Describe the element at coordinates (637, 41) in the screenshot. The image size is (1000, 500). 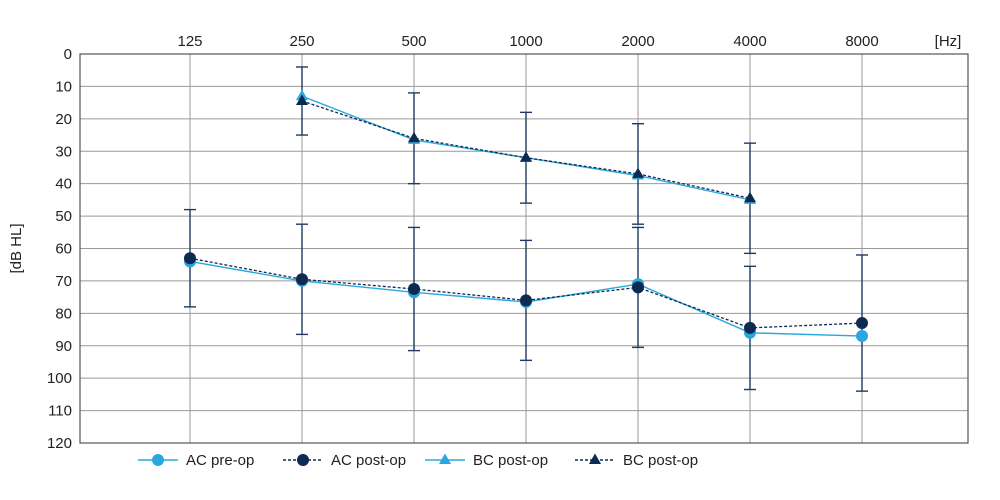
I see `x-tick-label: 2000` at that location.